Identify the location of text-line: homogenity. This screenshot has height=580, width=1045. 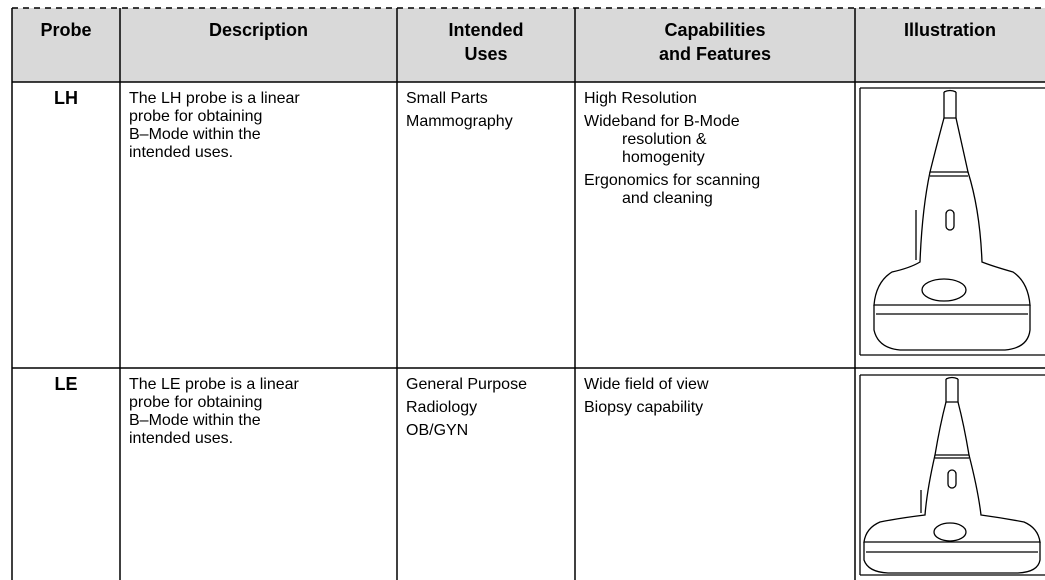
(663, 157).